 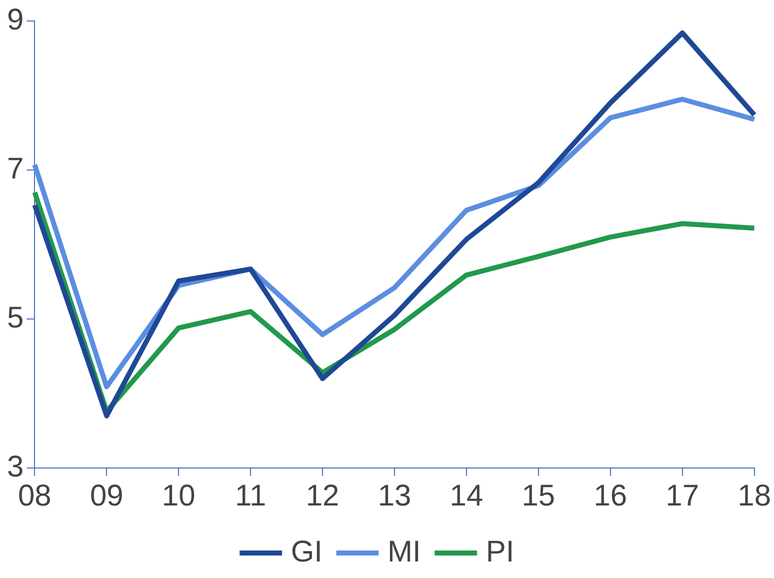 What do you see at coordinates (179, 495) in the screenshot?
I see `x-tick-label: 10` at bounding box center [179, 495].